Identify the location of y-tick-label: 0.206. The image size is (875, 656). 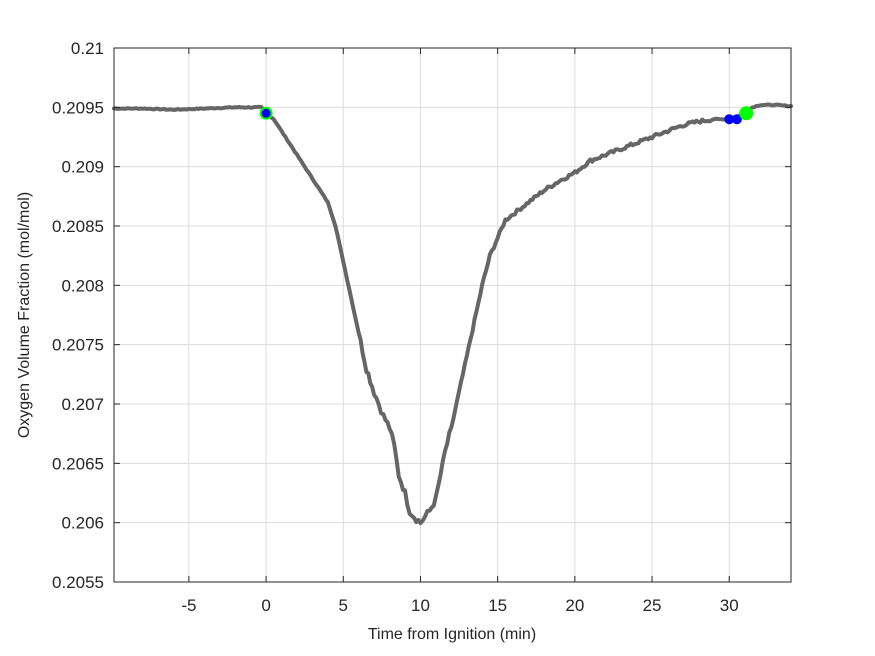
(82, 523).